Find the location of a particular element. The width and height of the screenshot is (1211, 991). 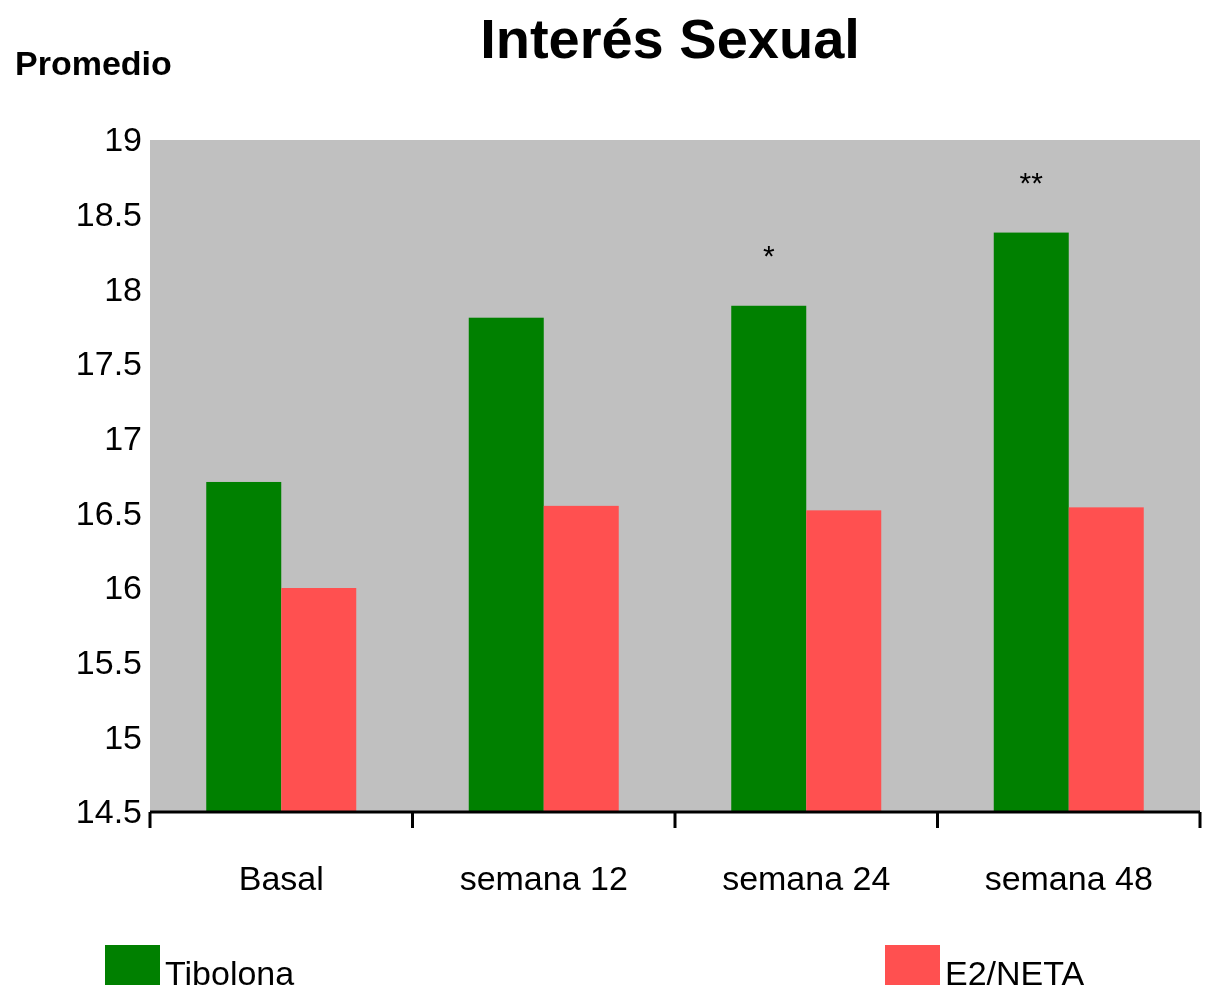

y-tick-label: 14.5 is located at coordinates (108, 811).